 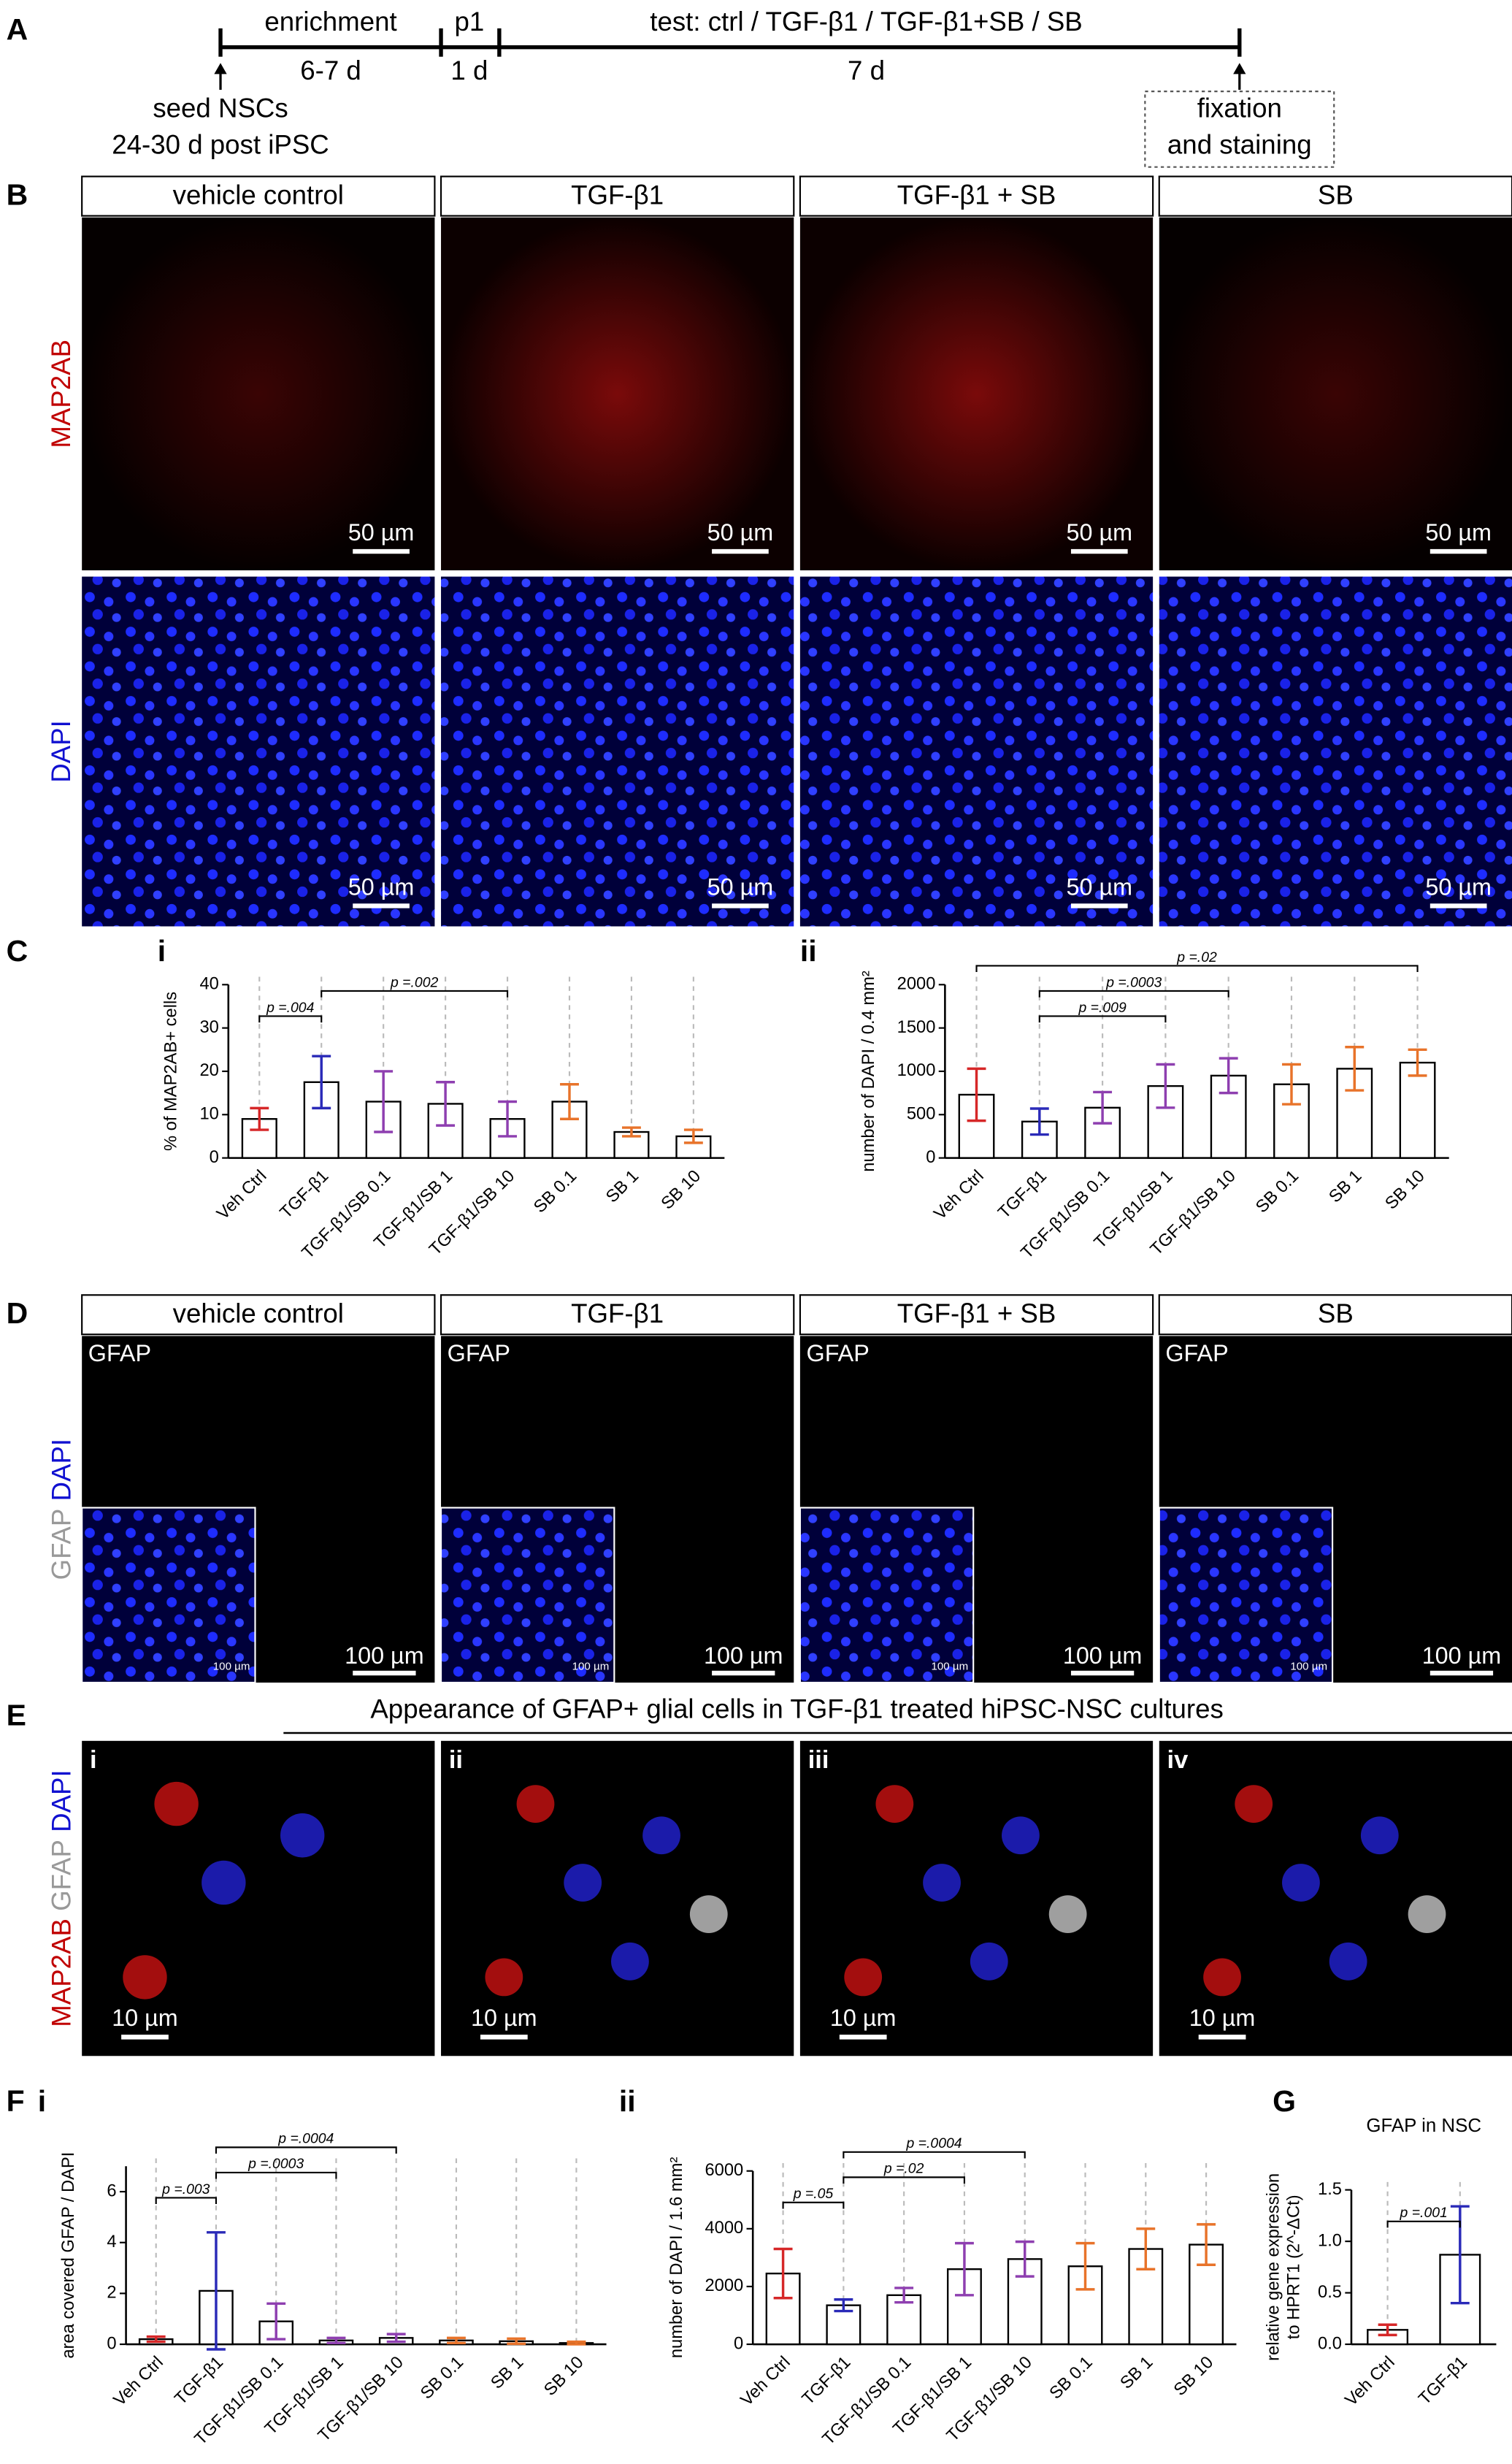 I want to click on duration: 7 d, so click(x=866, y=70).